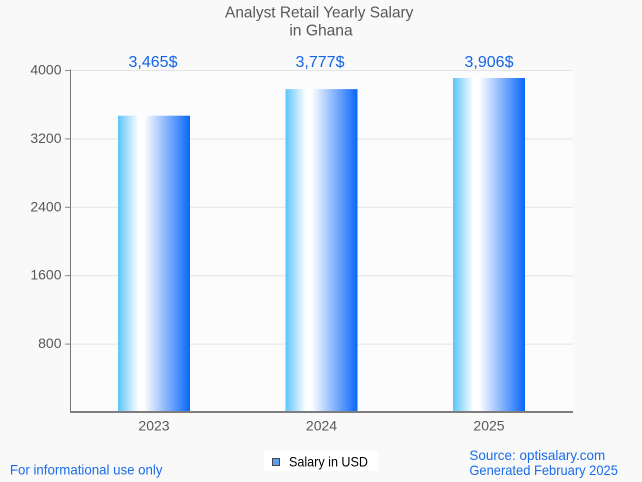  Describe the element at coordinates (50, 343) in the screenshot. I see `svg-text: 800` at that location.